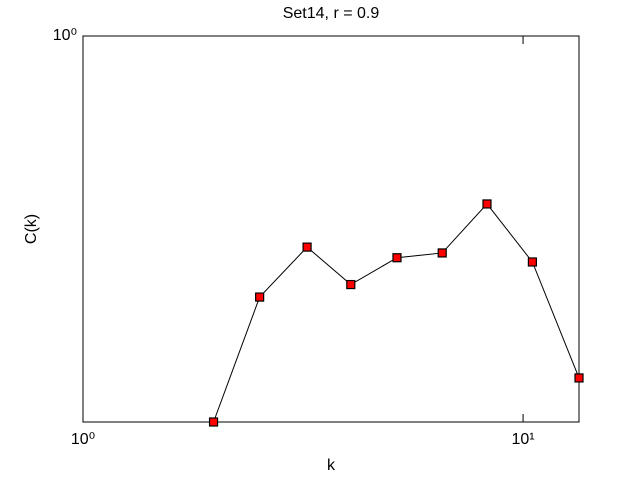  I want to click on x-axis-label: k, so click(331, 465).